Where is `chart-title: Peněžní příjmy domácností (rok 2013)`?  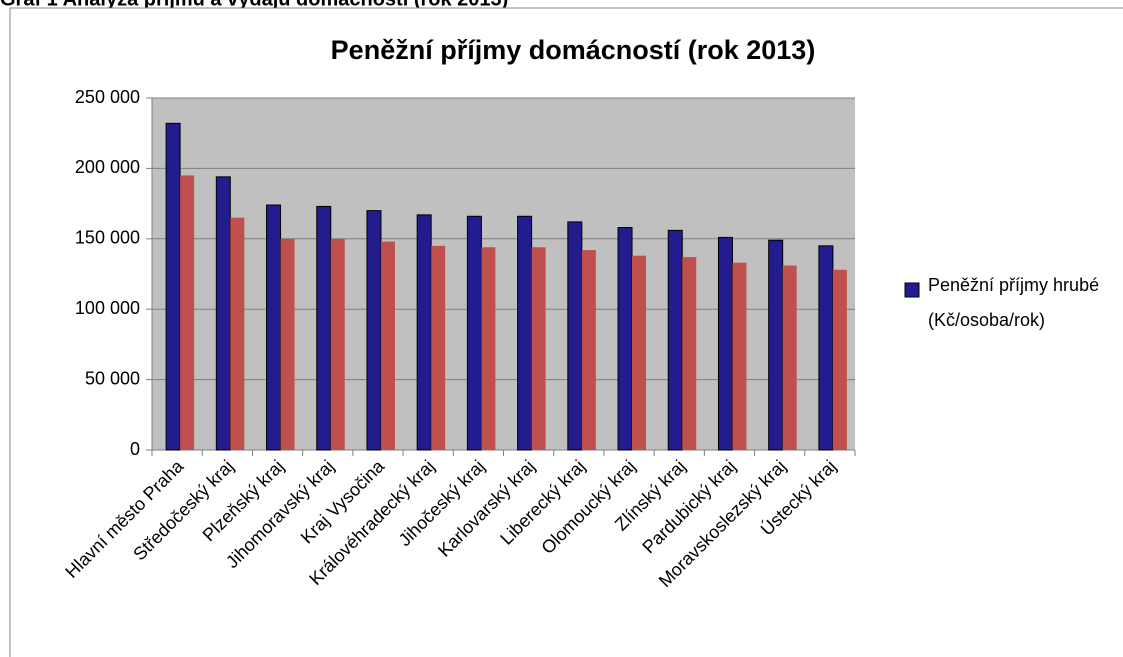
chart-title: Peněžní příjmy domácností (rok 2013) is located at coordinates (573, 50).